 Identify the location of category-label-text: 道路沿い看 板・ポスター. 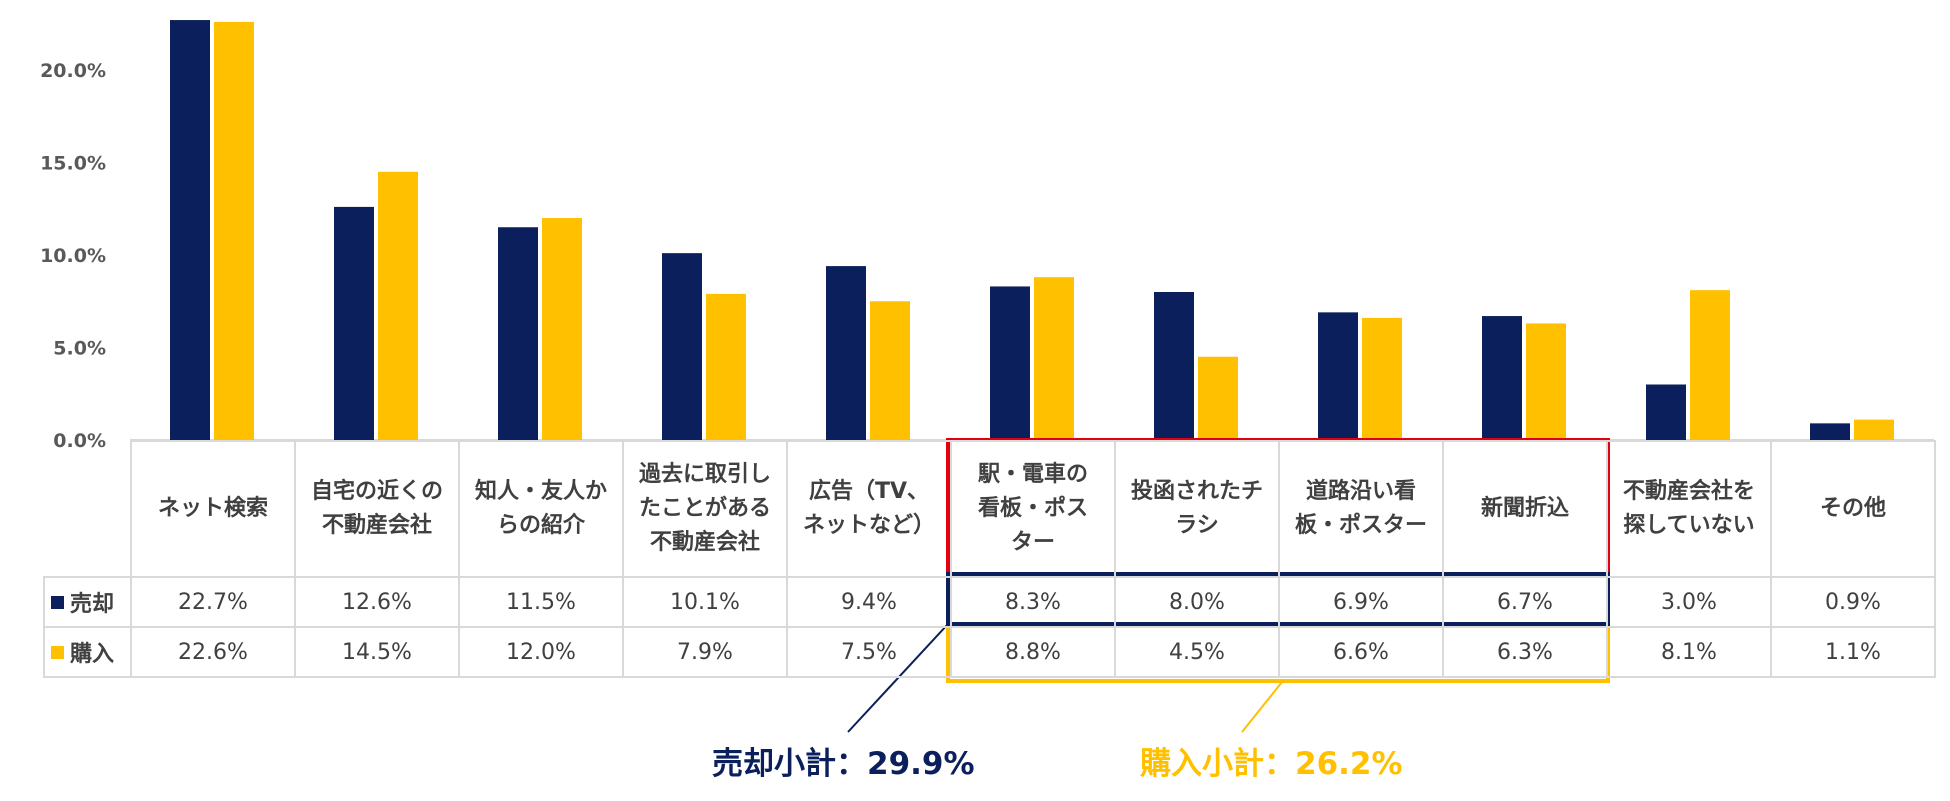
(1360, 508).